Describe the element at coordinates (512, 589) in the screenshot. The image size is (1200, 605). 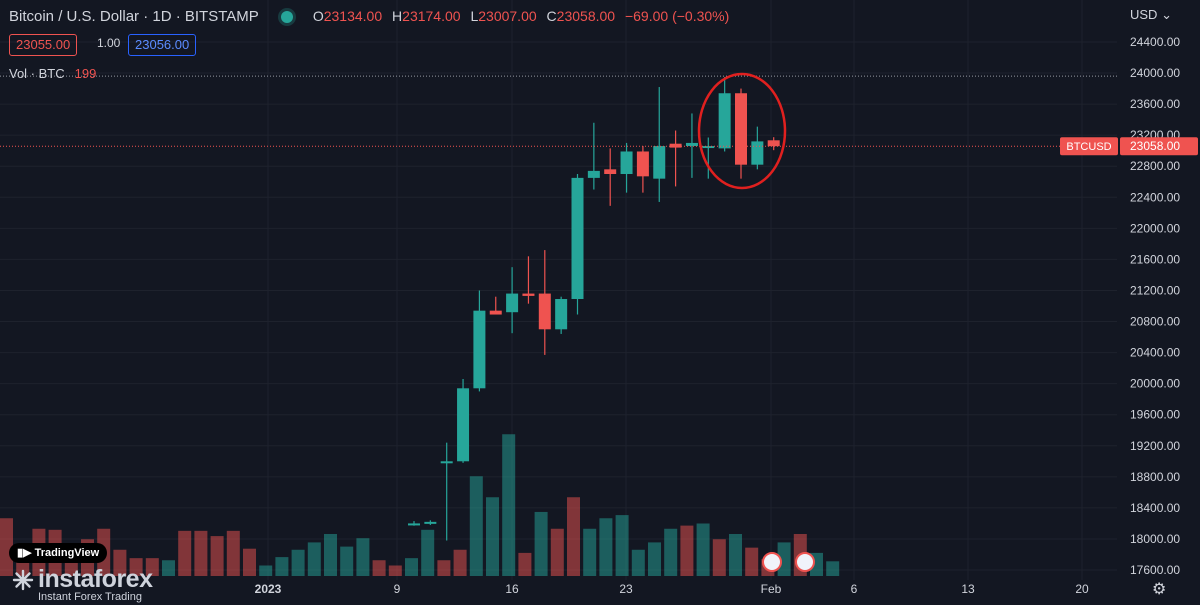
I see `x-tick-label: 16` at that location.